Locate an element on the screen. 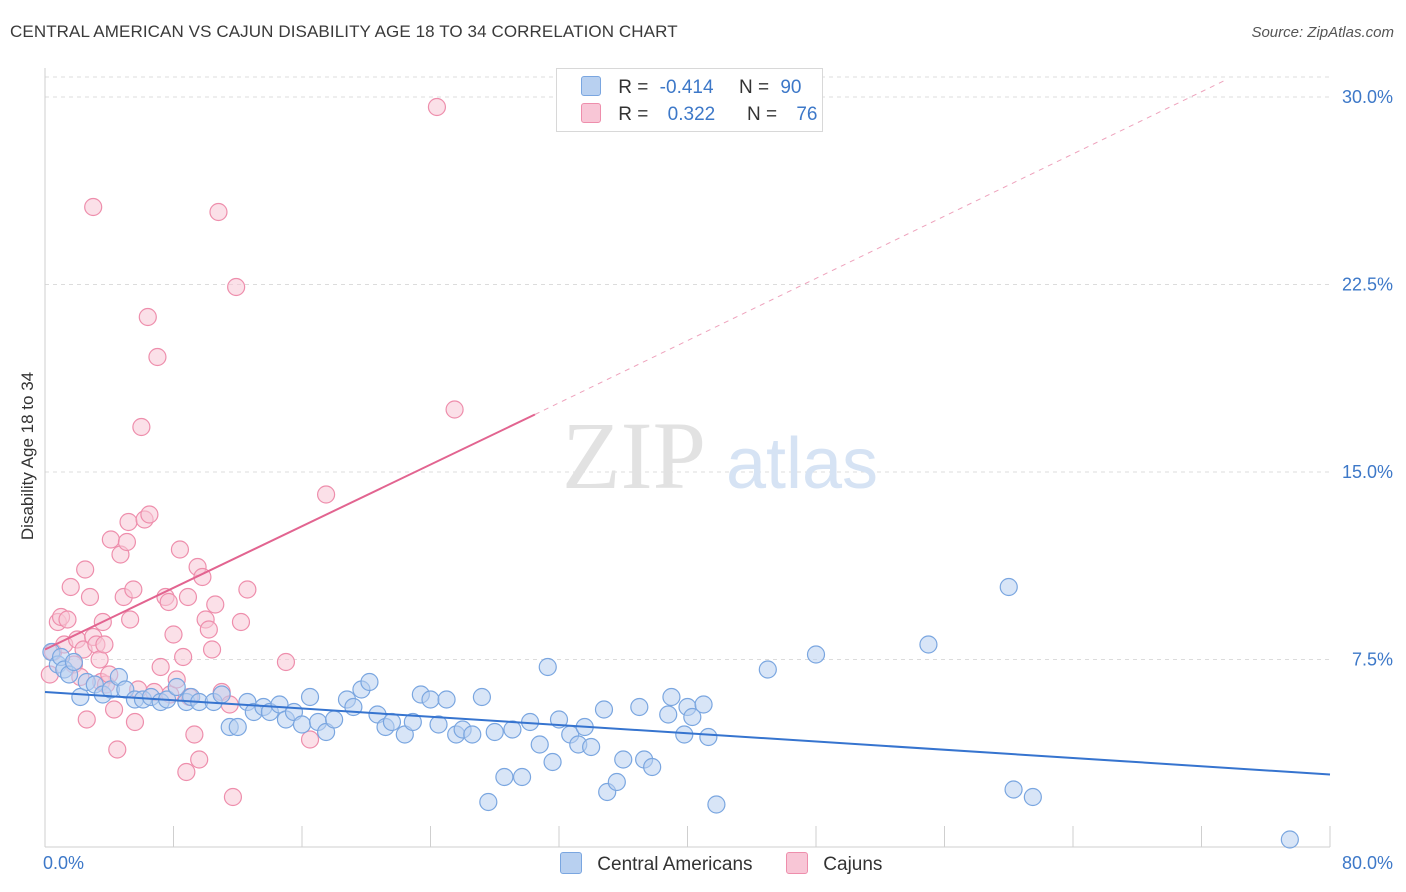 Image resolution: width=1406 pixels, height=892 pixels. stats-row-cajuns: R = 0.322 N = 76 is located at coordinates (699, 114).